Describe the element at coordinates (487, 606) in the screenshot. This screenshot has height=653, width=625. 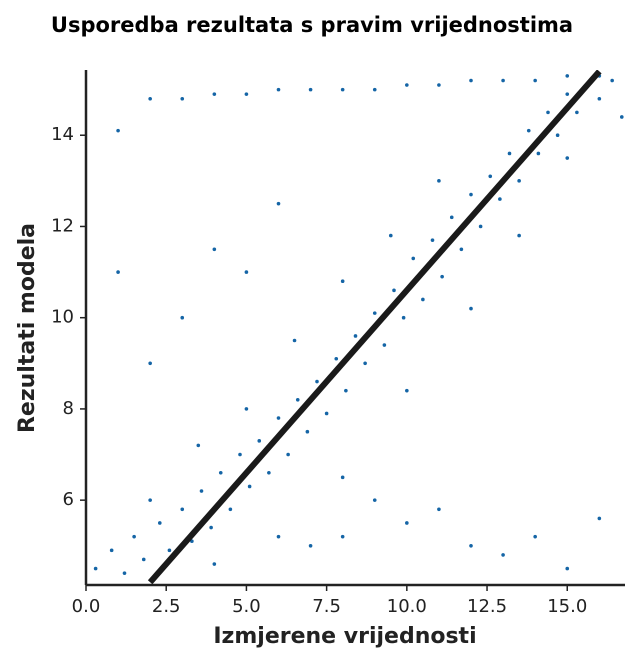
I see `x-tick-label: 12.5` at that location.